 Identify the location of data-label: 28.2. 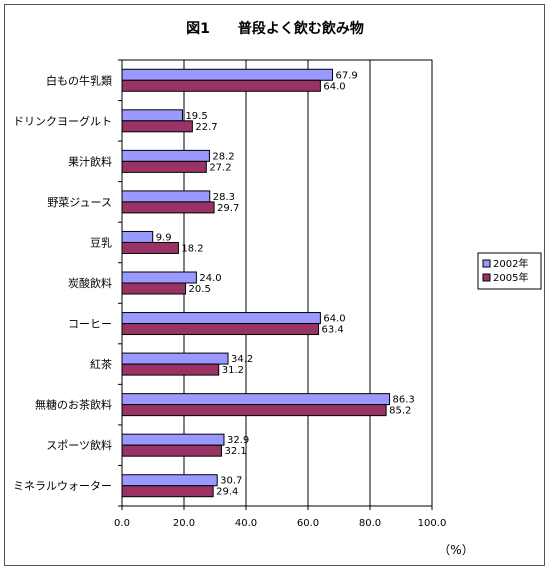
(223, 156).